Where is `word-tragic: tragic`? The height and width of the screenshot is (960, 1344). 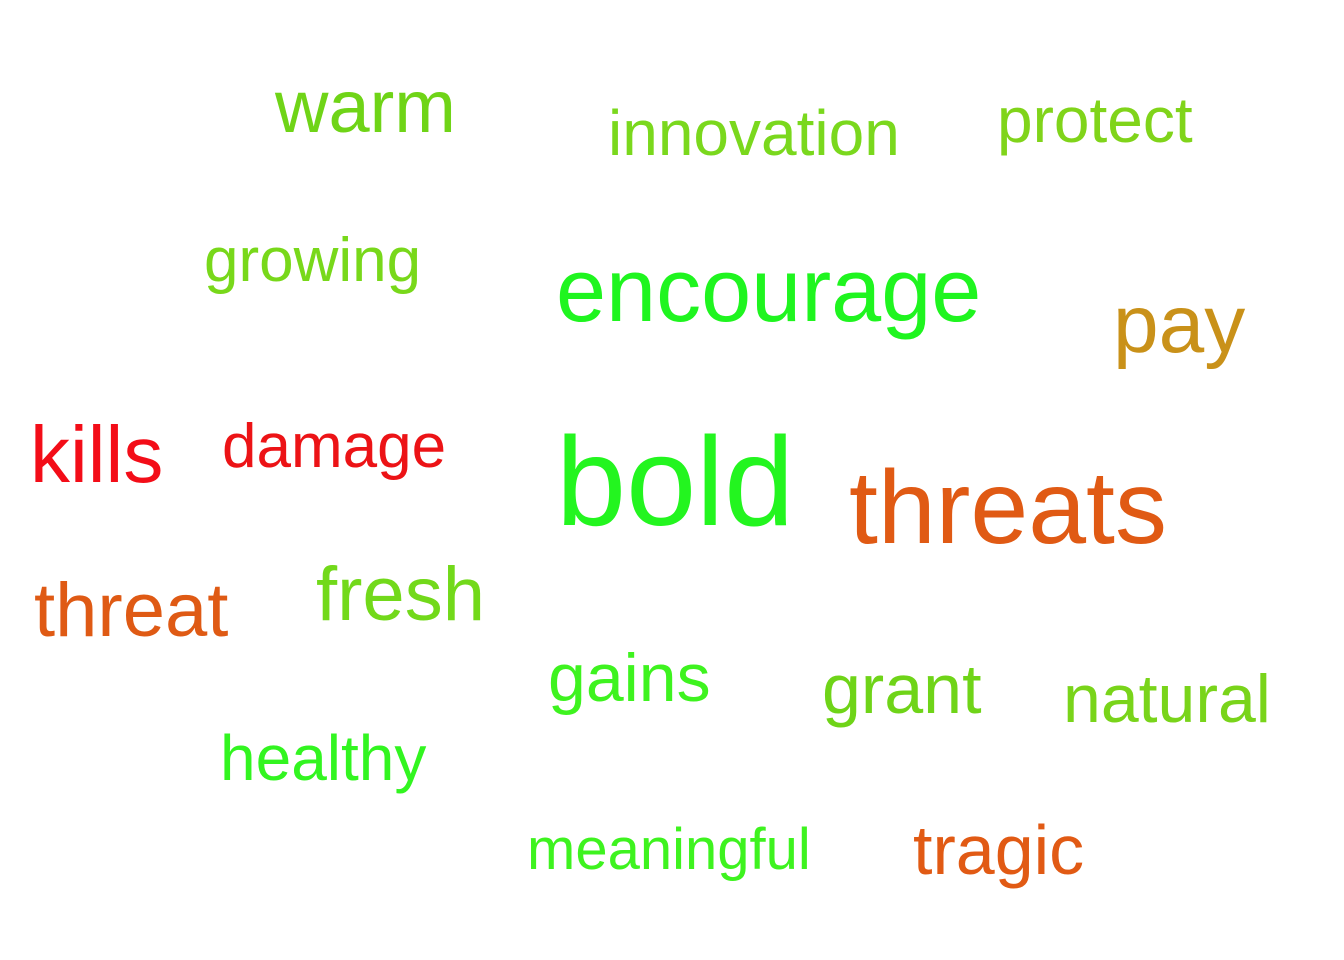
word-tragic: tragic is located at coordinates (999, 850).